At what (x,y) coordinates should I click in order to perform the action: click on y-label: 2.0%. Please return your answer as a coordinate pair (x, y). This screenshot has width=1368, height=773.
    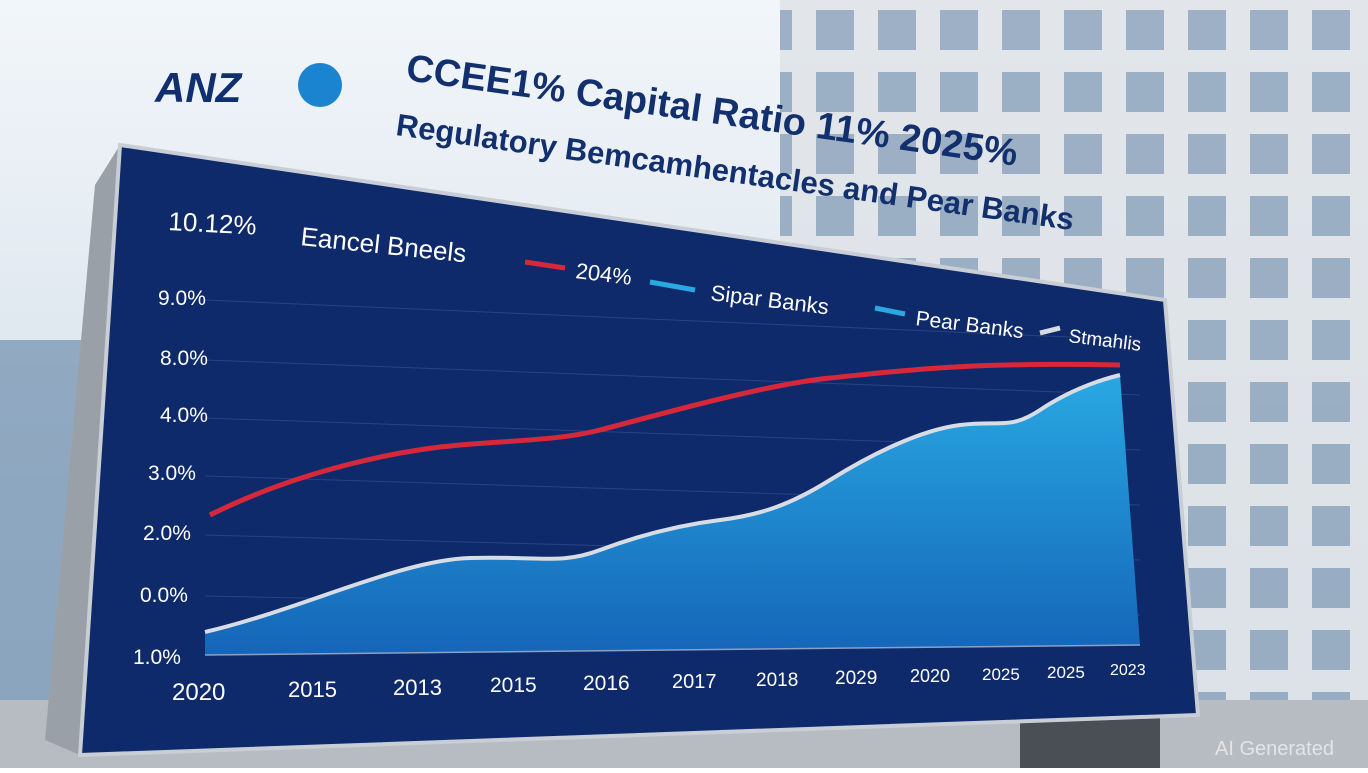
    Looking at the image, I should click on (167, 533).